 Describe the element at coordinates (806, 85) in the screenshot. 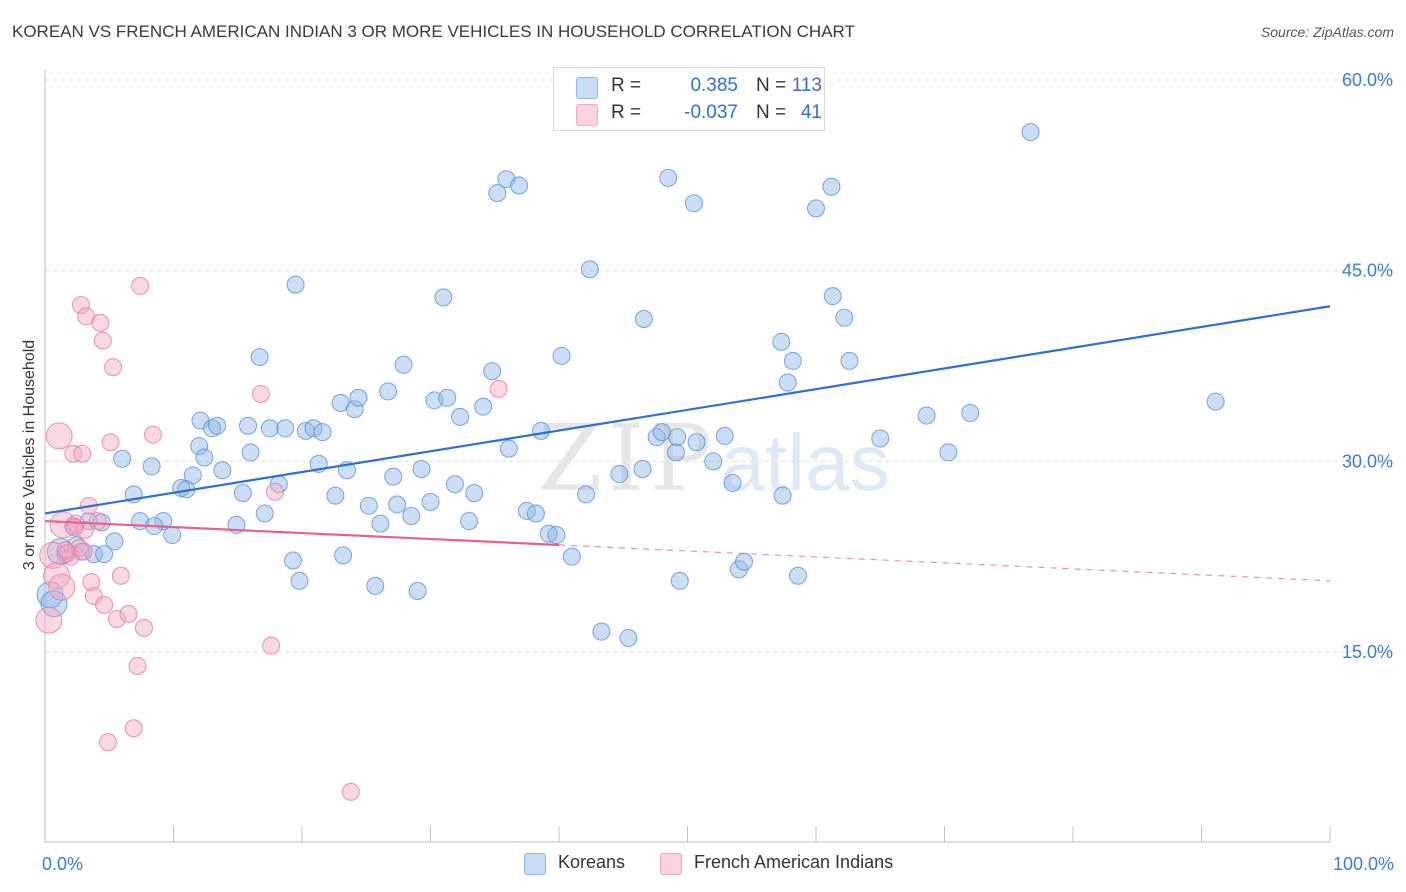

I see `legend-n-value: 113` at that location.